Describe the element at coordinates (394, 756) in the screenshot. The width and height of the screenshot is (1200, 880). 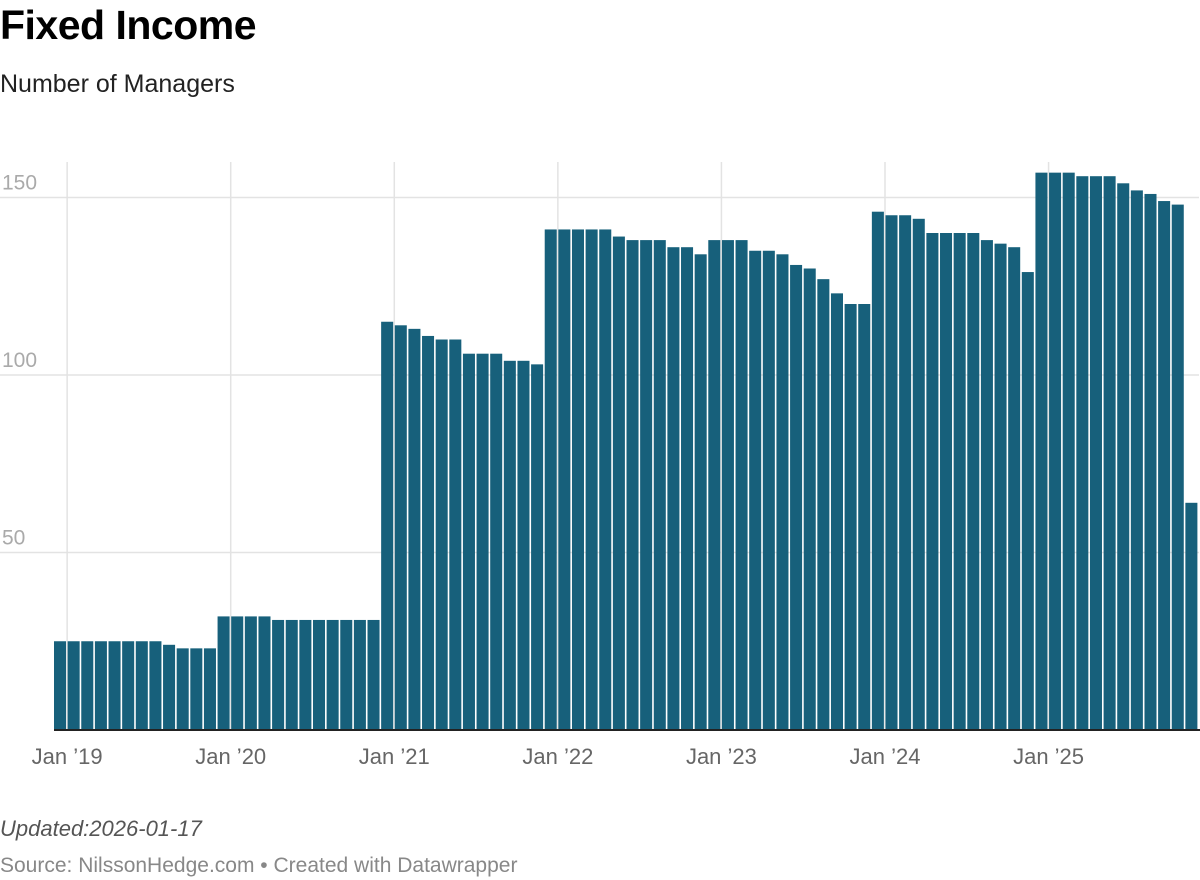
I see `x-tick-label: Jan ’21` at that location.